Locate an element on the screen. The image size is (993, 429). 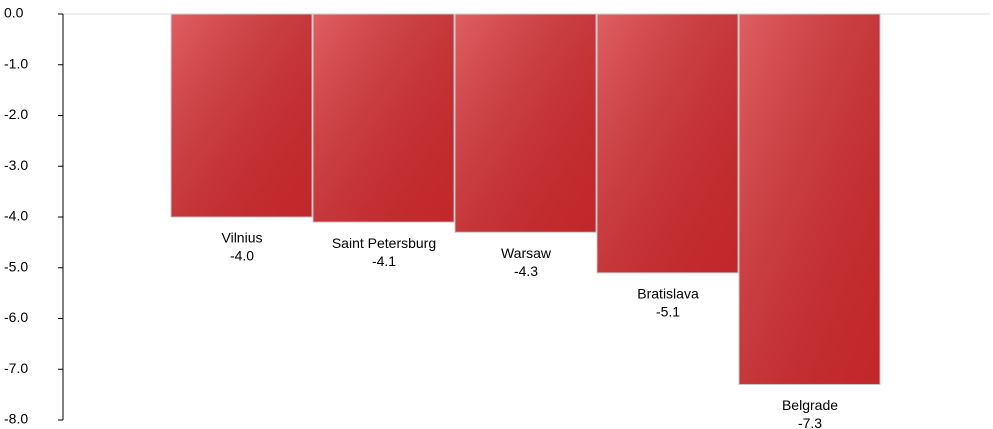
y-tick-label: -1.0 is located at coordinates (16, 63).